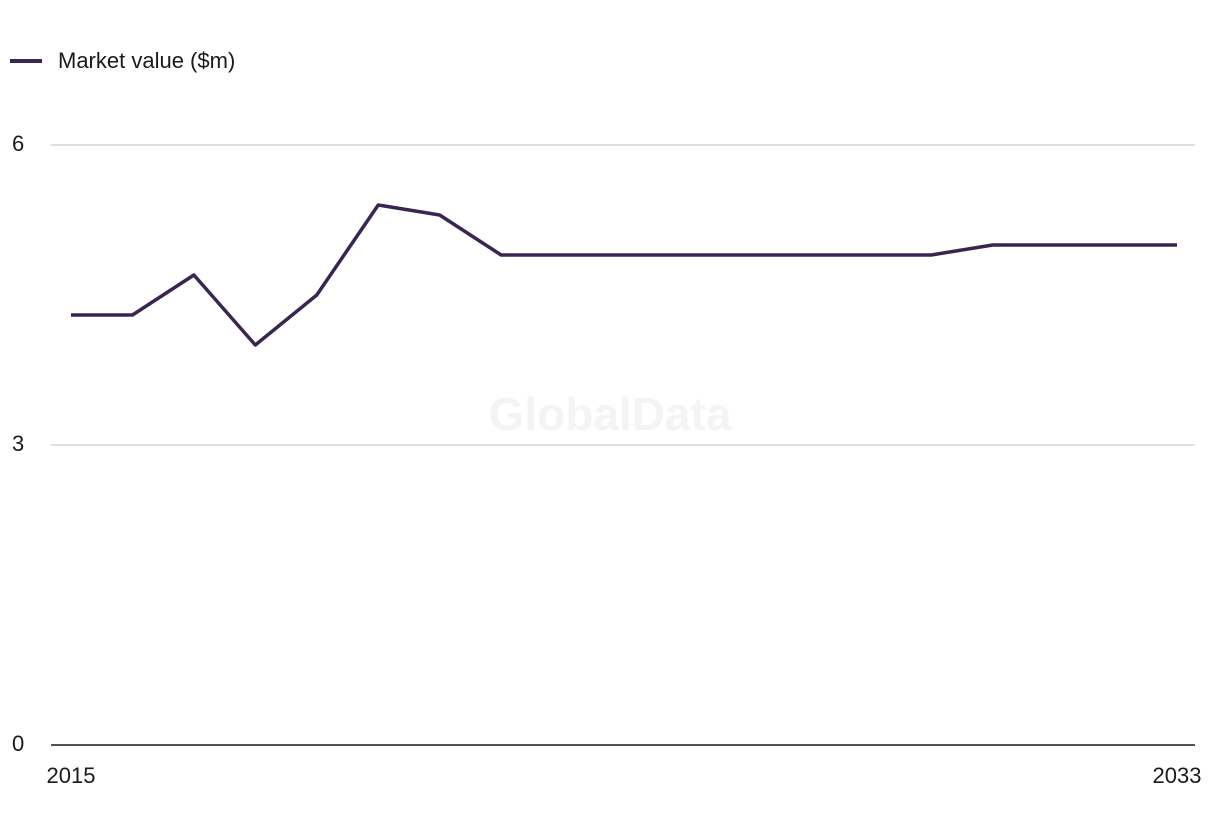  Describe the element at coordinates (18, 143) in the screenshot. I see `y-tick-label: 6` at that location.